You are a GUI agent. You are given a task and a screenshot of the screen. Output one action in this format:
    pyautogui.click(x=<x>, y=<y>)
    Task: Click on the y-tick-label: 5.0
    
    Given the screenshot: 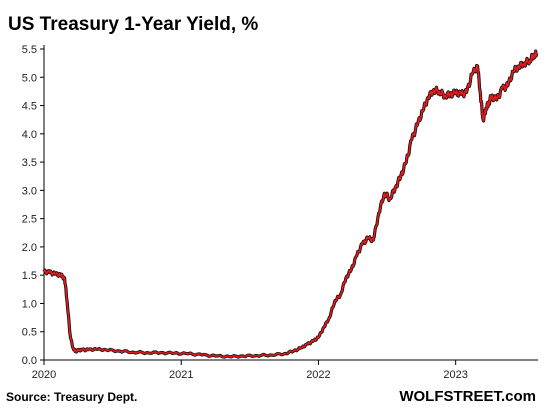 What is the action you would take?
    pyautogui.click(x=29, y=78)
    